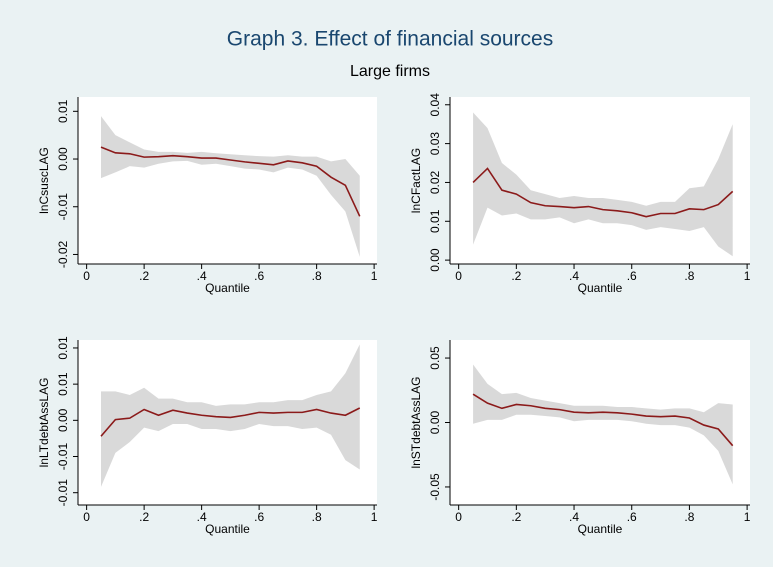  What do you see at coordinates (44, 423) in the screenshot?
I see `y-axis-title: lnLTdebtAssLAG` at bounding box center [44, 423].